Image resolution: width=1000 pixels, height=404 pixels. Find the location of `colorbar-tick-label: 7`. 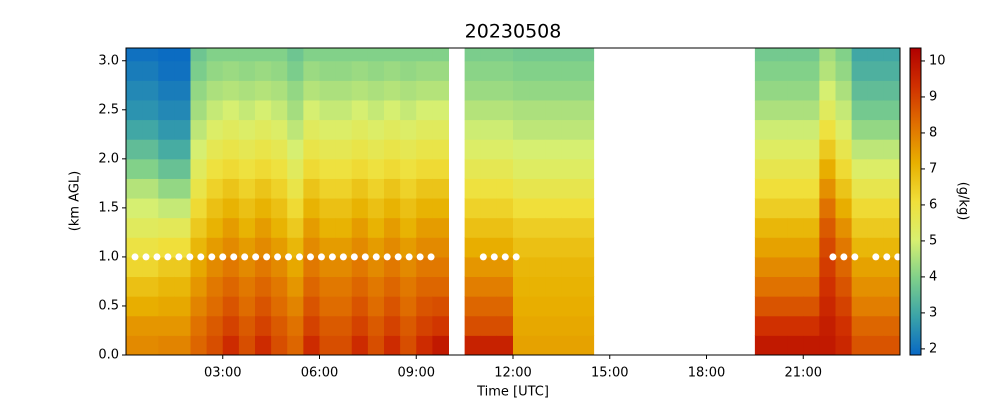

colorbar-tick-label: 7 is located at coordinates (933, 168).